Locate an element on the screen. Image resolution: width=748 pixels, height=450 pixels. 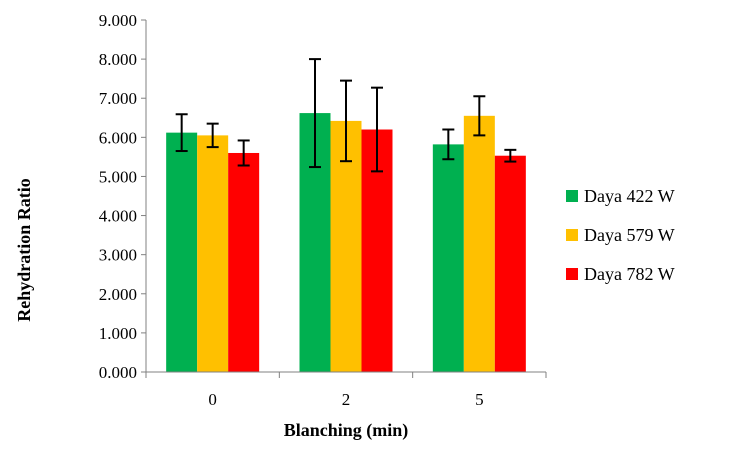
legend-label: Daya 579 W is located at coordinates (629, 235).